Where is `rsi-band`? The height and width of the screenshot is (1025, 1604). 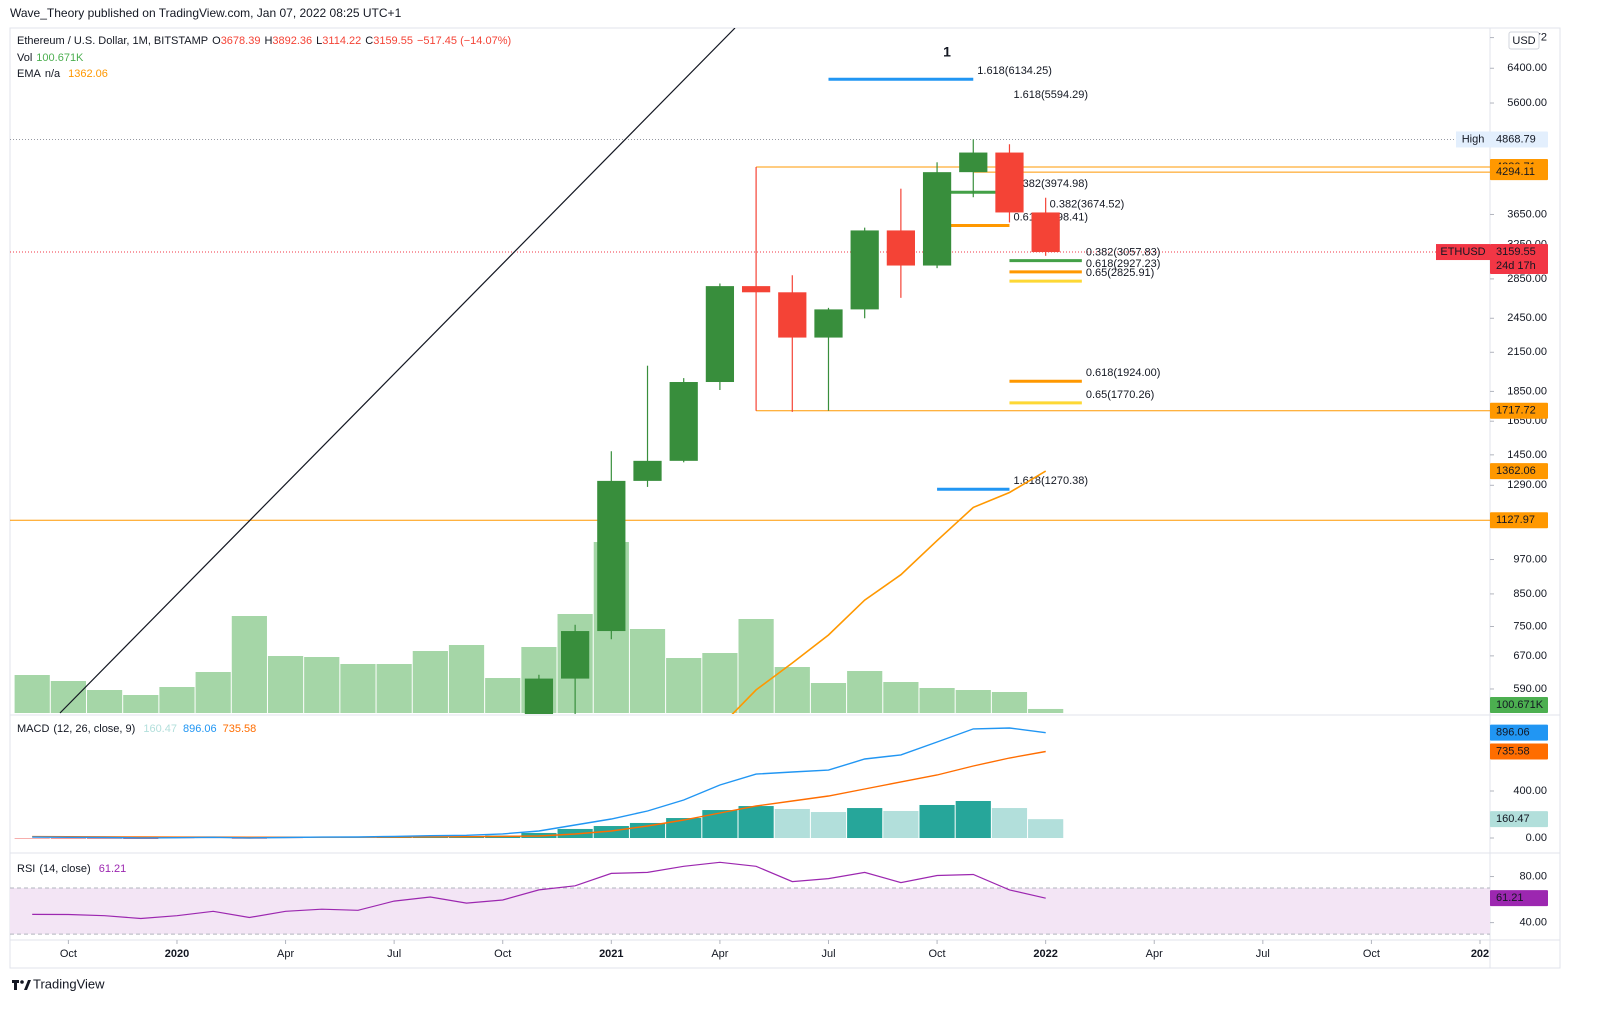
rsi-band is located at coordinates (750, 911).